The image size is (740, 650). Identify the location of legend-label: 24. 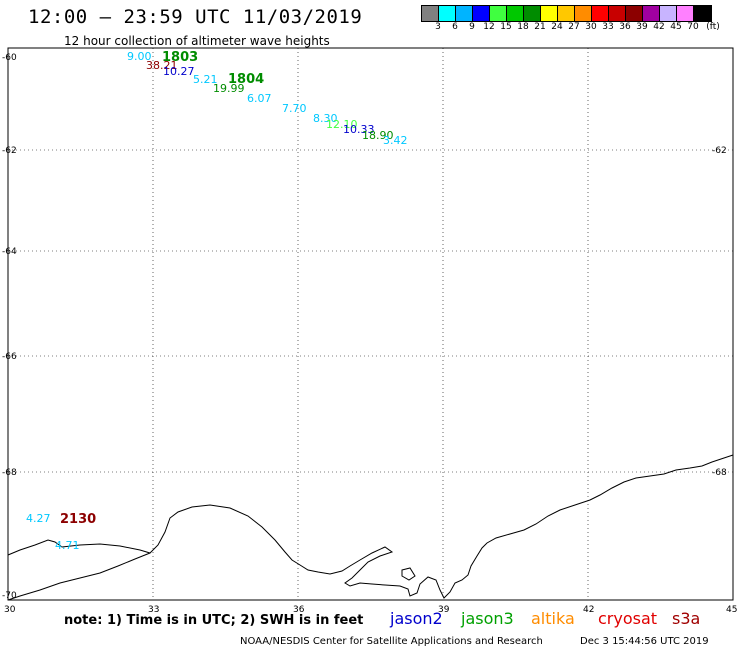
(557, 27).